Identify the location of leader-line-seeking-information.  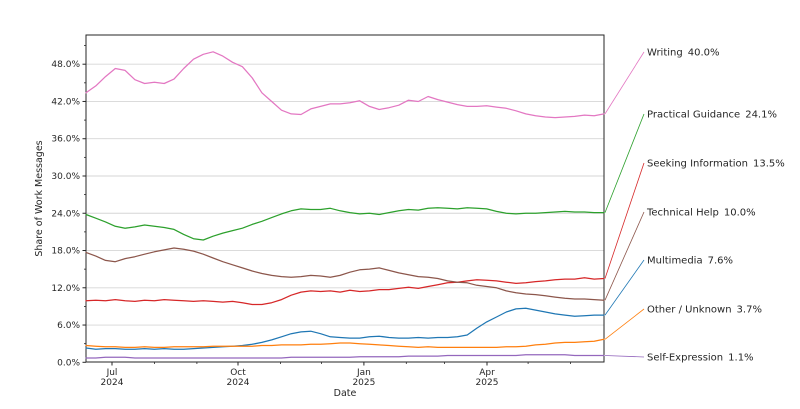
(624, 220).